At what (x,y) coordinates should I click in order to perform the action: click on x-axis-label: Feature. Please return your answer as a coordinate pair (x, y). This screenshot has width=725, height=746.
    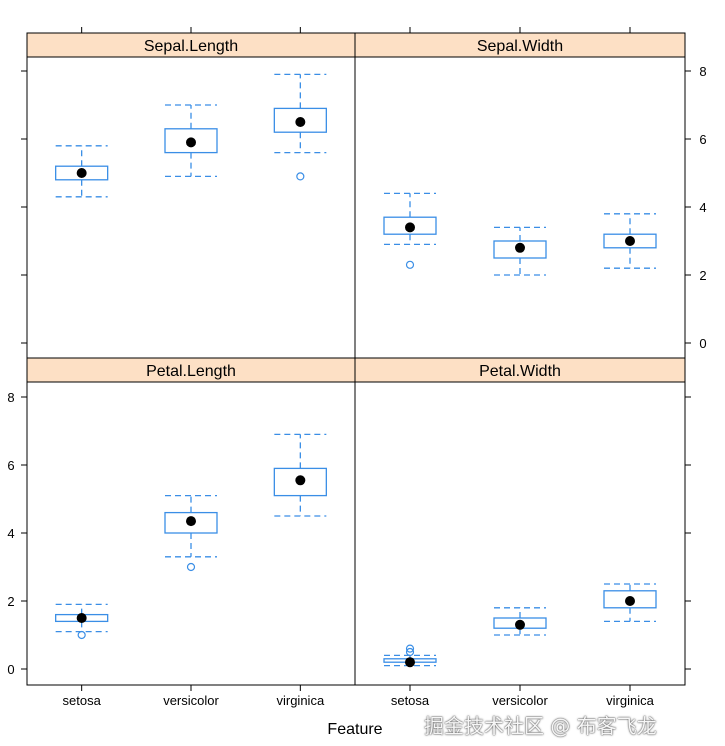
    Looking at the image, I should click on (354, 729).